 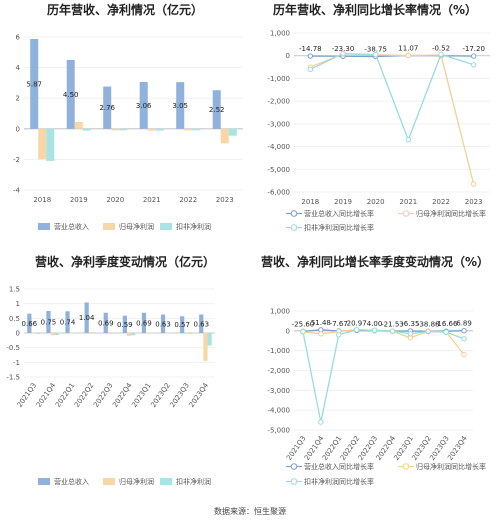 What do you see at coordinates (14, 319) in the screenshot?
I see `y-tick-label: 0.5` at bounding box center [14, 319].